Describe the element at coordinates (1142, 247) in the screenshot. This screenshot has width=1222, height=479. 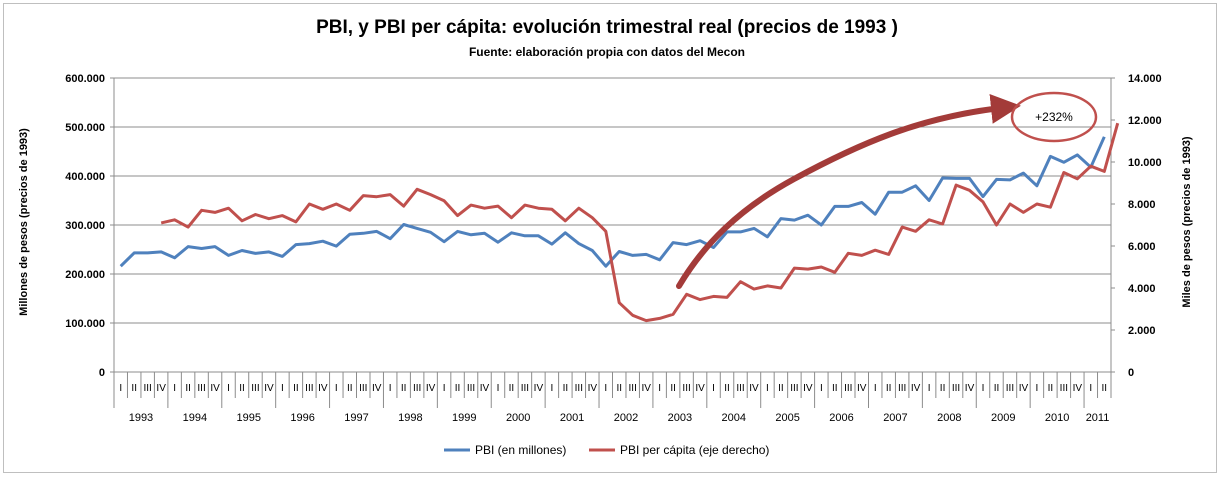
I see `y-right-tick-label: 6.000` at that location.